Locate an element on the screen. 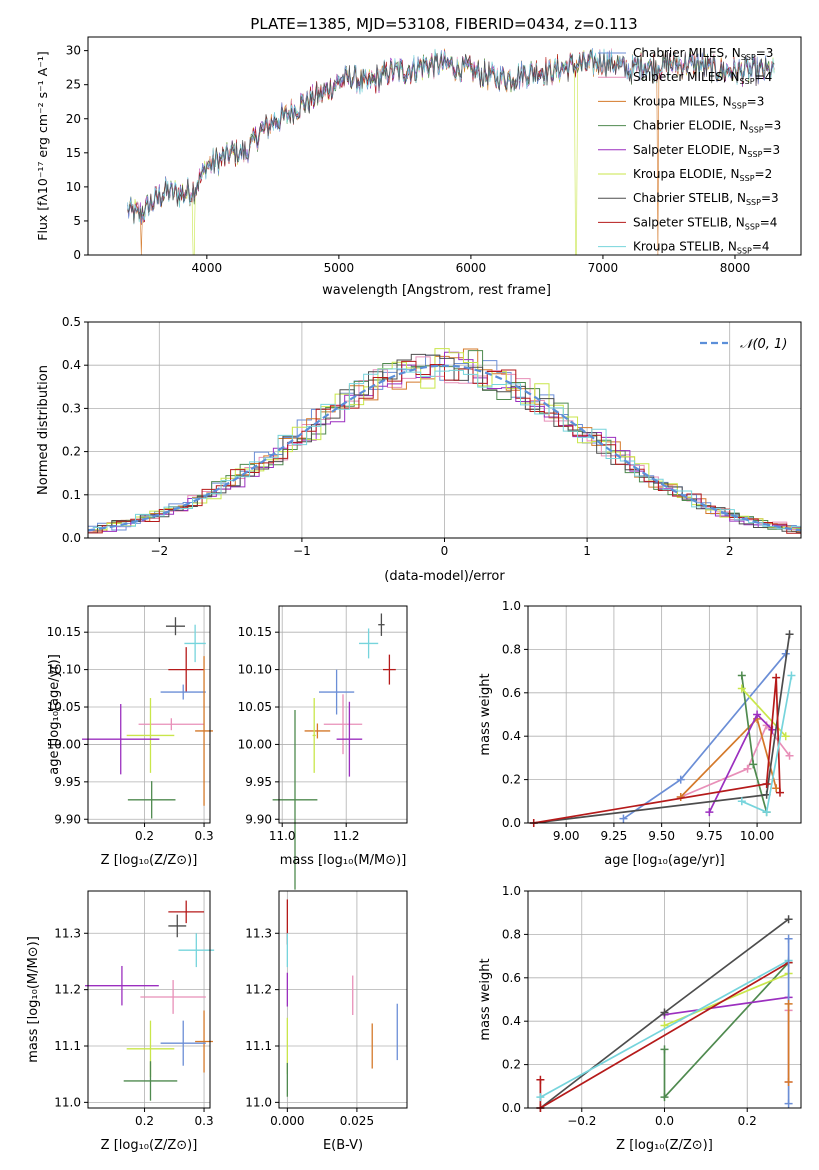  age-weight-marker-krou_elodie is located at coordinates (785, 736).